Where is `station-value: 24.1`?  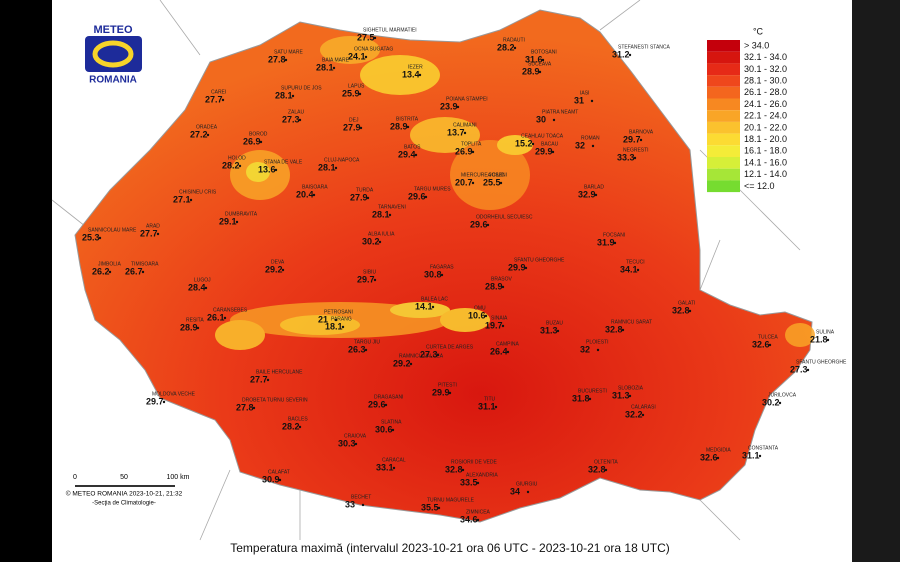
station-value: 24.1 is located at coordinates (357, 56).